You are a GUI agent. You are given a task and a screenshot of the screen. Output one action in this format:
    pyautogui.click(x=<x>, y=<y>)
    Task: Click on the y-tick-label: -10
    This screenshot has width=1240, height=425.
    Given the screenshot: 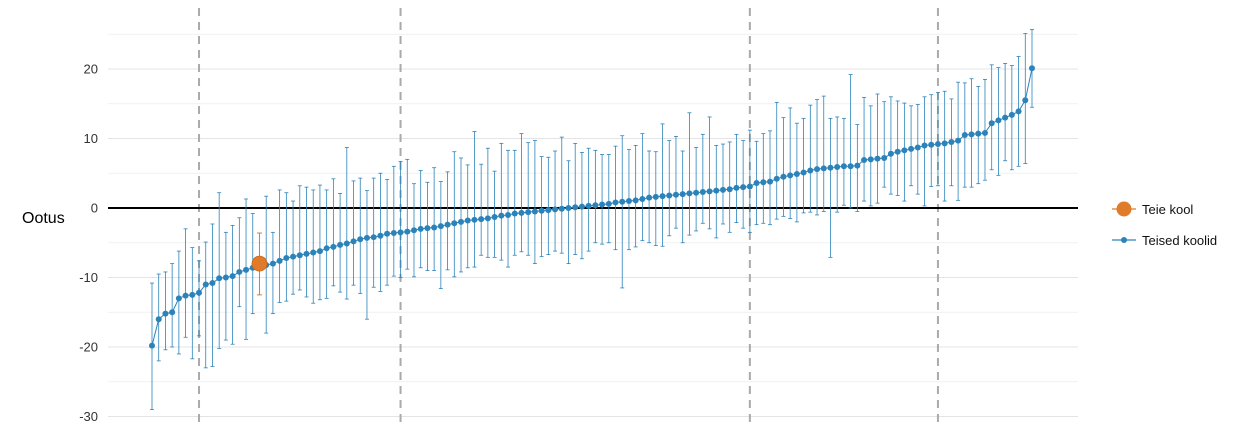 What is the action you would take?
    pyautogui.click(x=88, y=277)
    